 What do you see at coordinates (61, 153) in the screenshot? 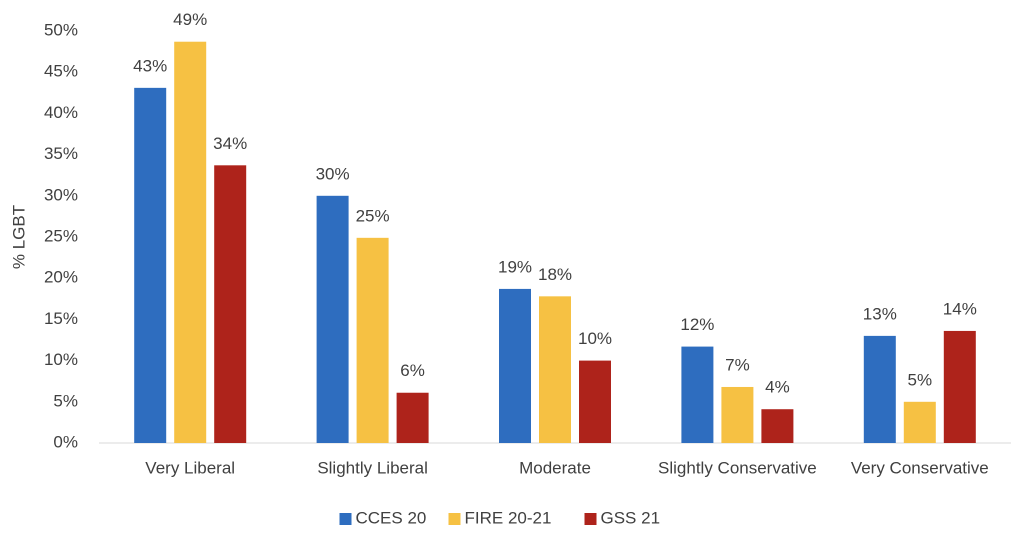
I see `y-tick-label: 35%` at bounding box center [61, 153].